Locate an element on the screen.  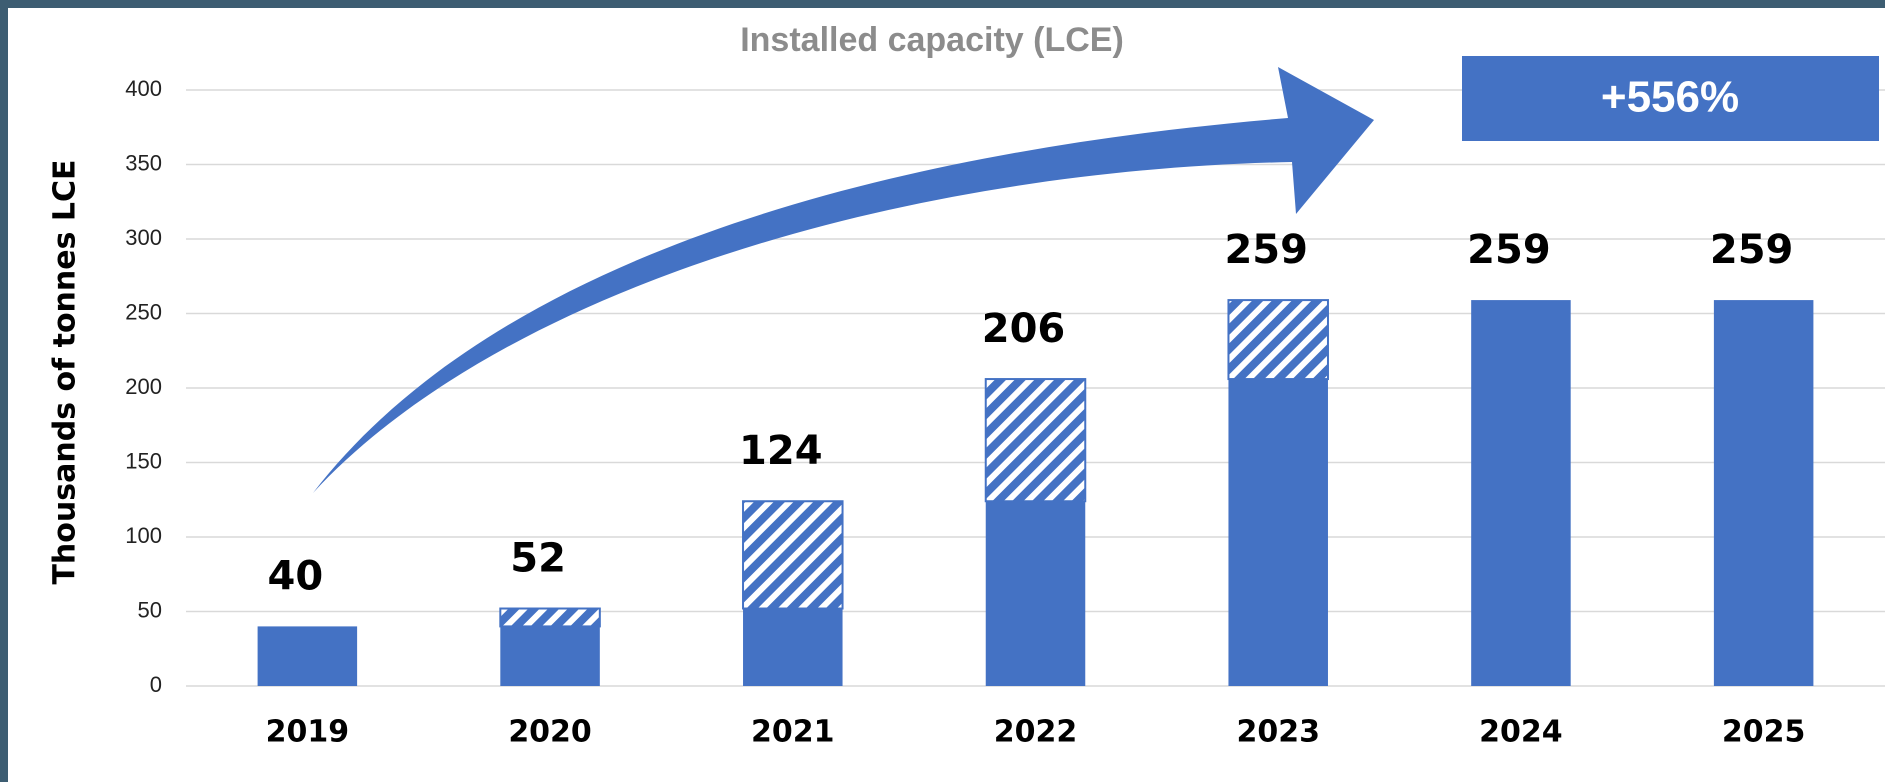
annotation-box is located at coordinates (1670, 98).